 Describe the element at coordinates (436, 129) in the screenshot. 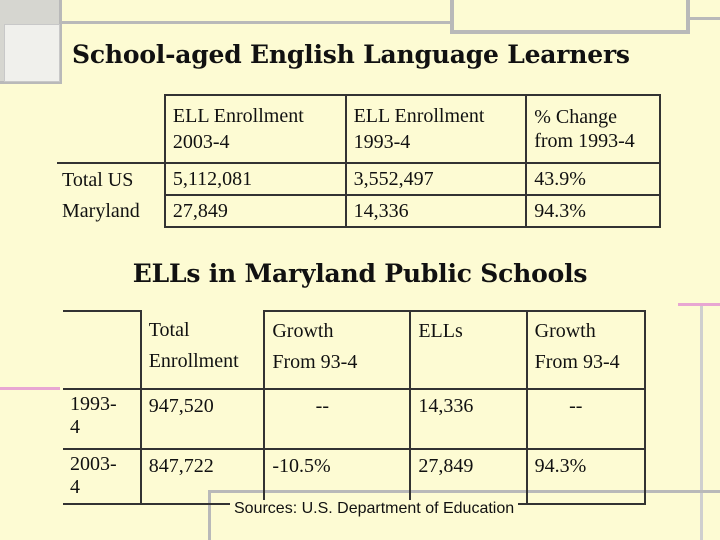

I see `header-cell: ELL Enrollment 1993-4` at that location.